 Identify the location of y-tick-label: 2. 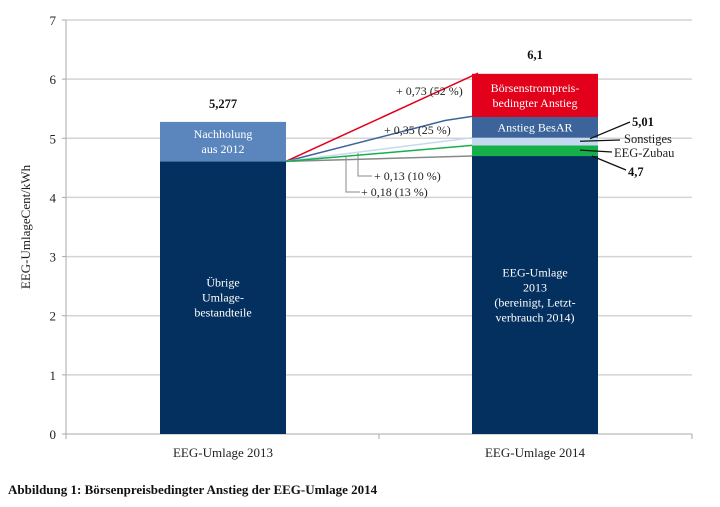
(53, 316).